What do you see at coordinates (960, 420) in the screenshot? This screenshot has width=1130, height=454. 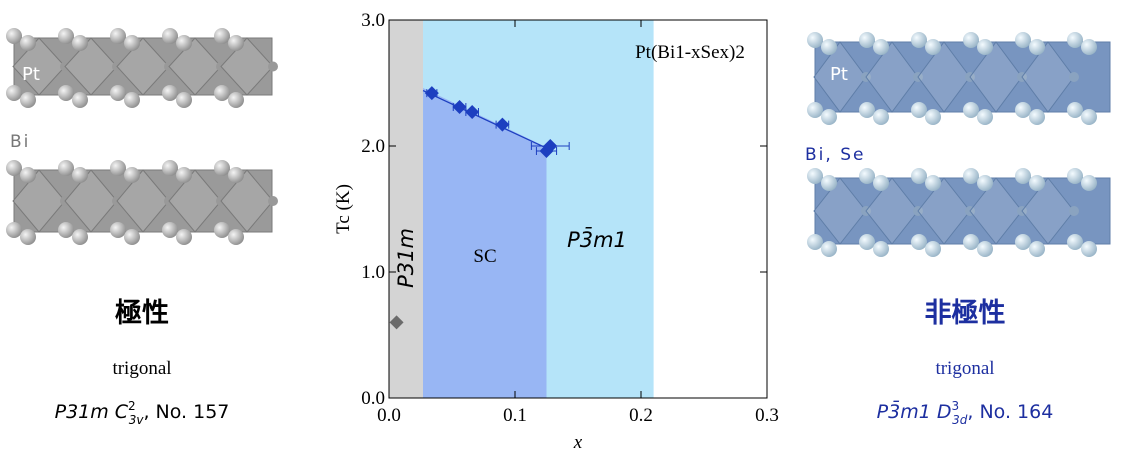 I see `sub: 3d` at bounding box center [960, 420].